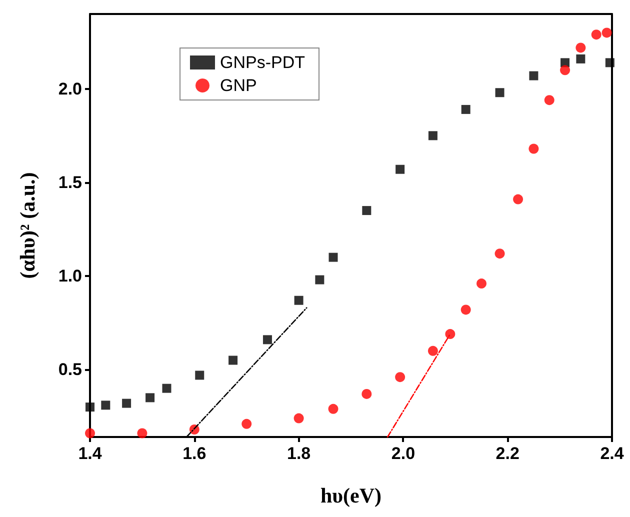 This screenshot has width=630, height=517. What do you see at coordinates (298, 453) in the screenshot?
I see `x-tick-label: 1.8` at bounding box center [298, 453].